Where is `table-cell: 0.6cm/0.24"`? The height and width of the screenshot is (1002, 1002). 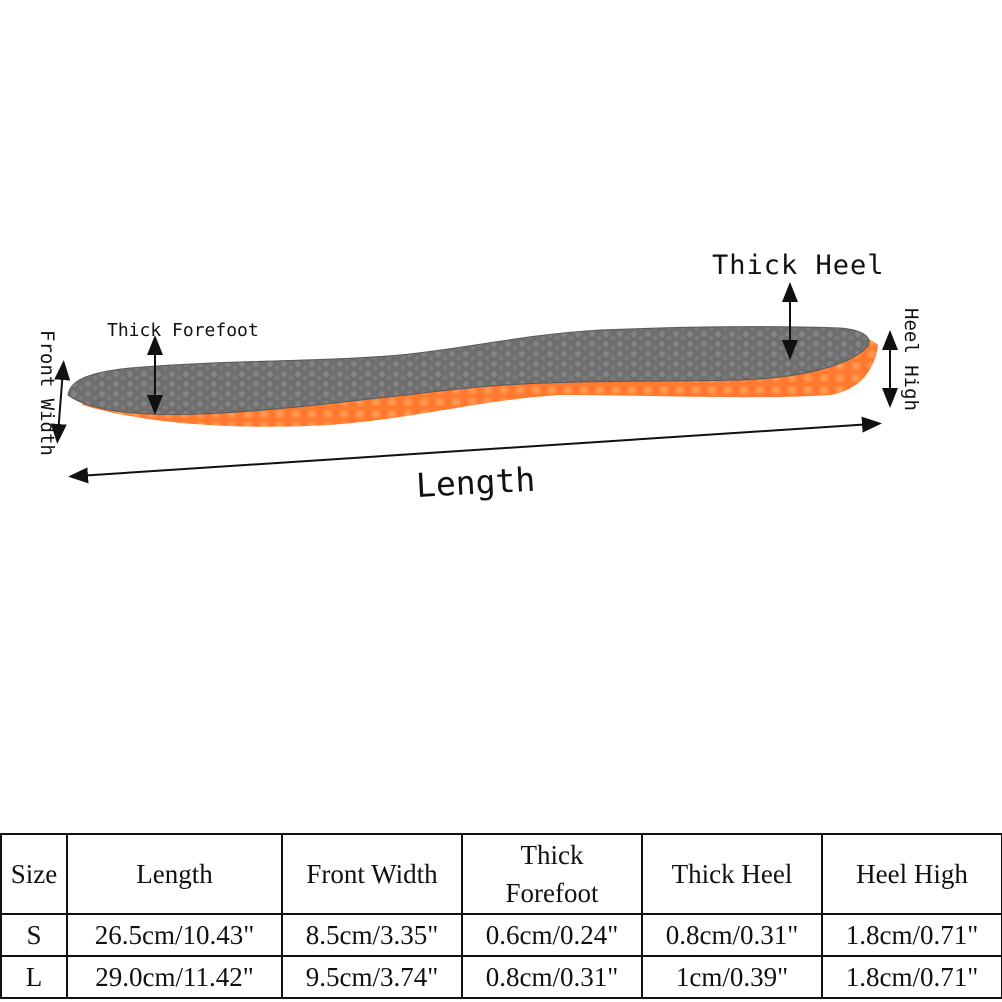 table-cell: 0.6cm/0.24" is located at coordinates (552, 935).